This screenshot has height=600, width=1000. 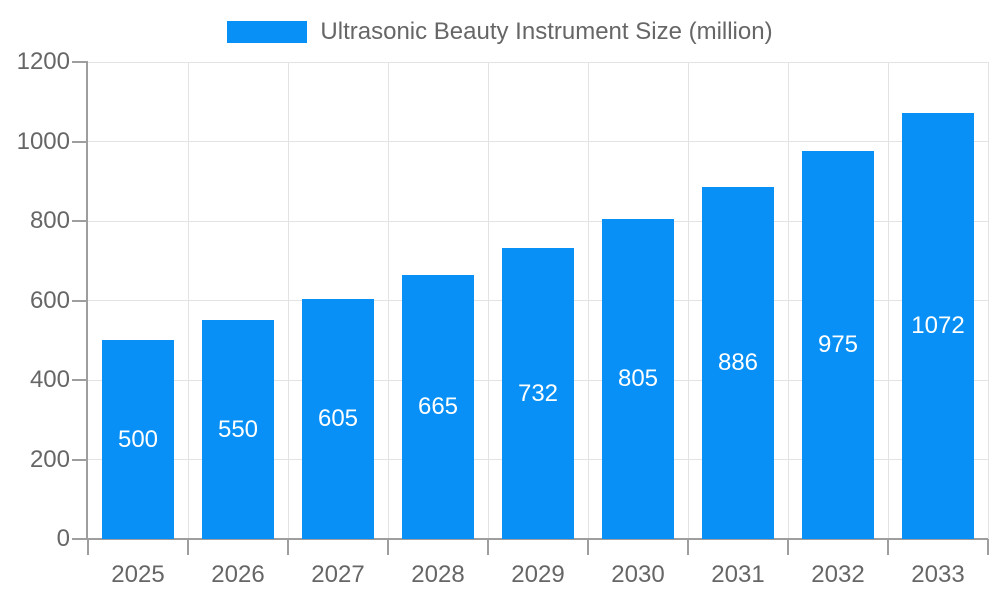 What do you see at coordinates (63, 538) in the screenshot?
I see `y-axis-label: 0` at bounding box center [63, 538].